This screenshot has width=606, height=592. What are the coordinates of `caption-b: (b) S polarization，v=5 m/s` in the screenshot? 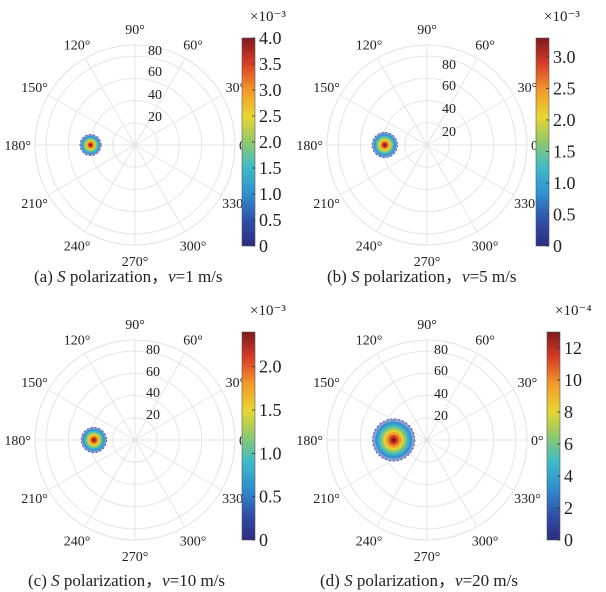 It's located at (421, 274).